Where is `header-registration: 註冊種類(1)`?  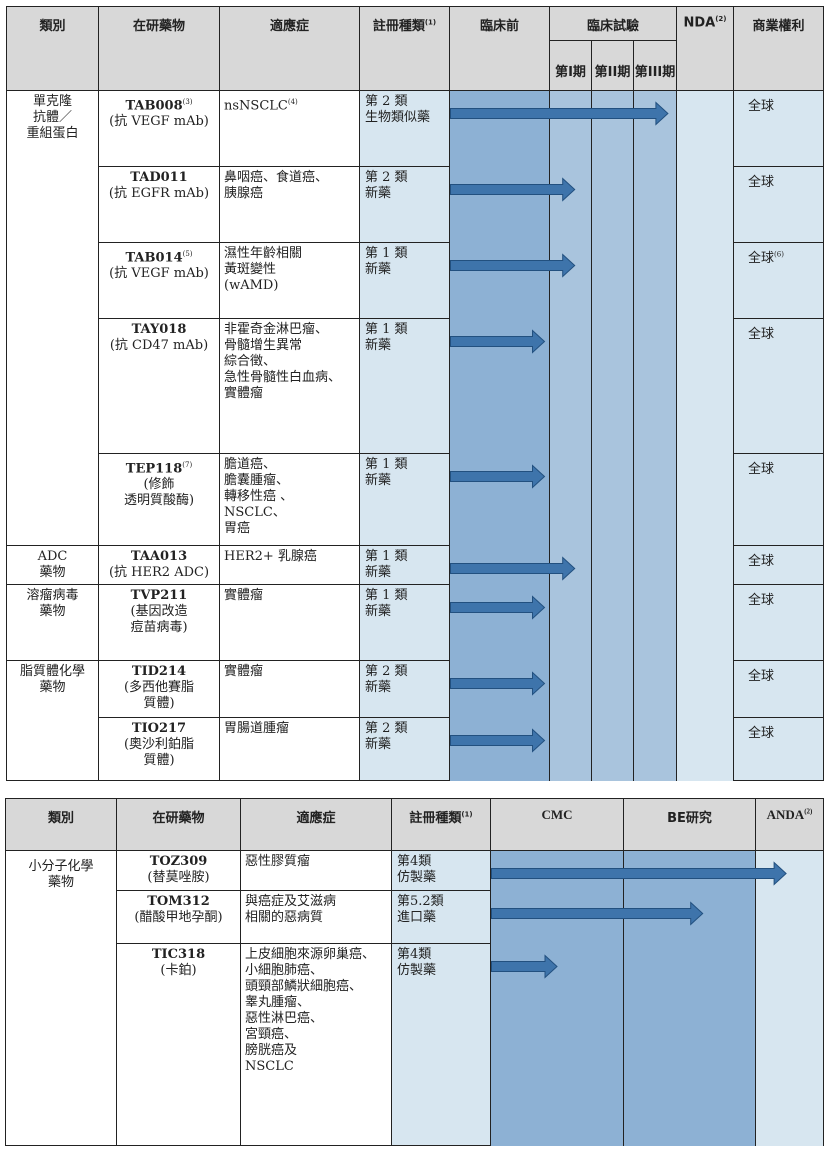 header-registration: 註冊種類(1) is located at coordinates (404, 48).